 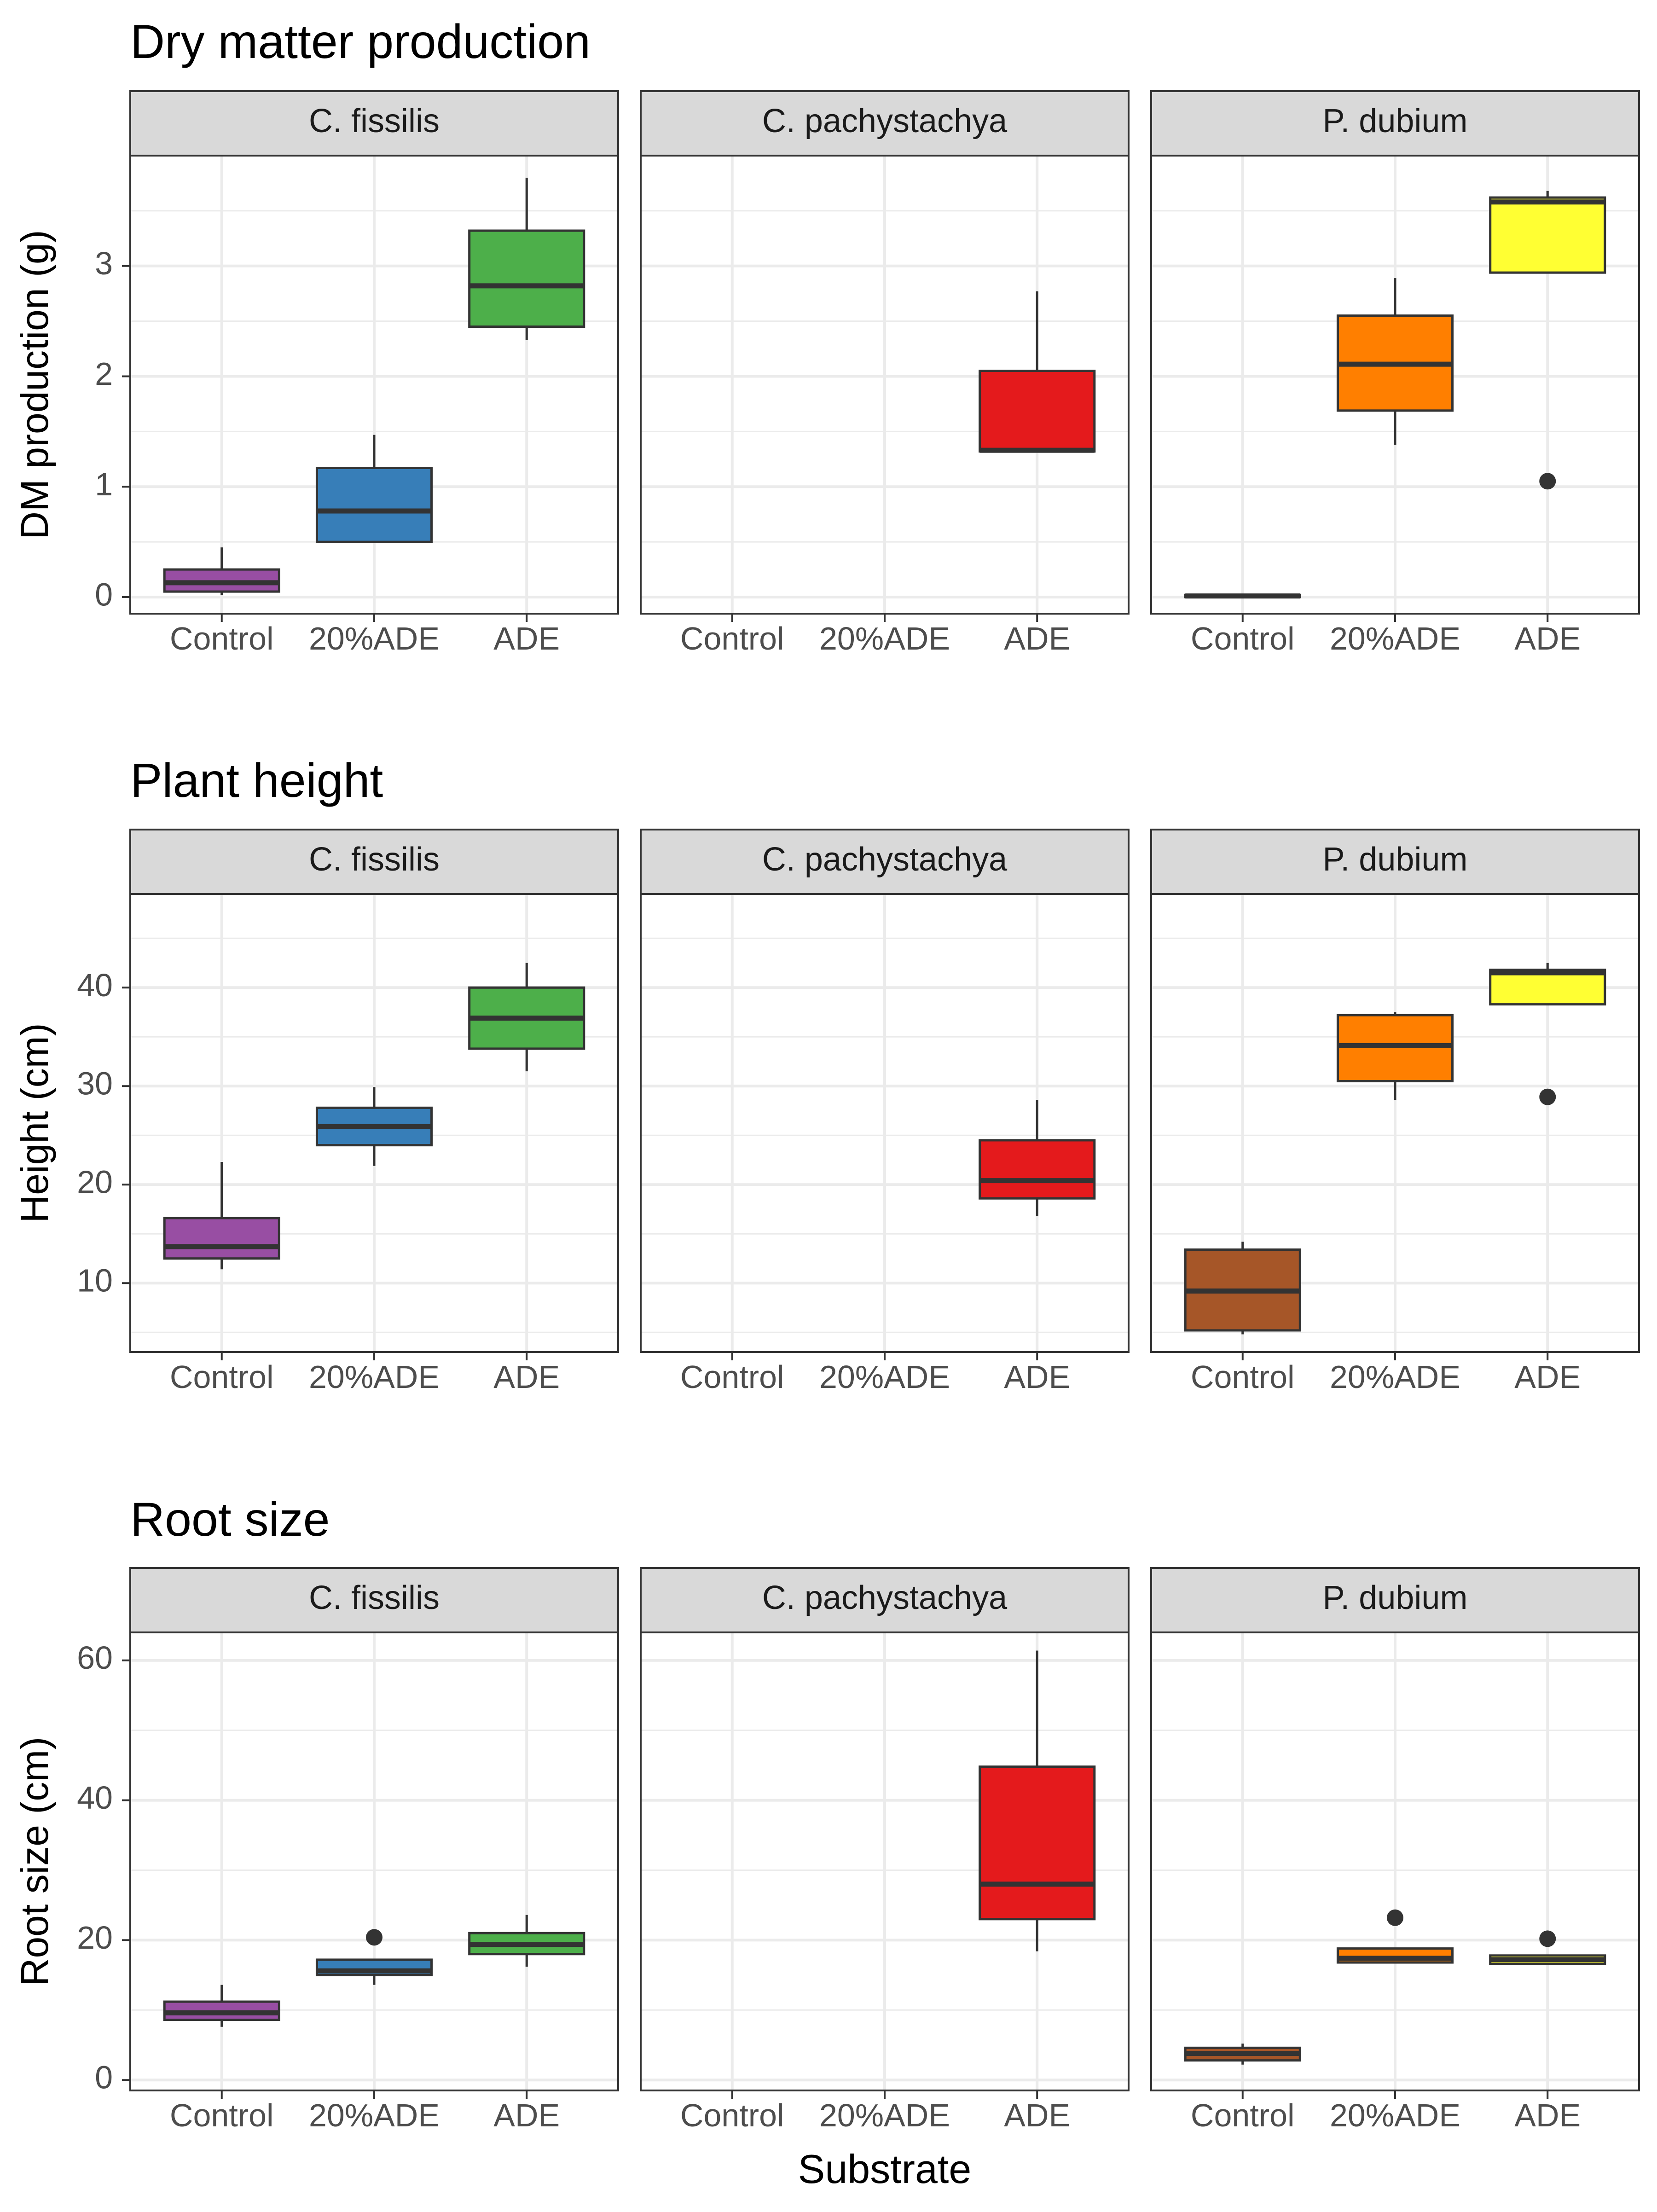 I want to click on x-axis-title: Substrate, so click(x=885, y=2169).